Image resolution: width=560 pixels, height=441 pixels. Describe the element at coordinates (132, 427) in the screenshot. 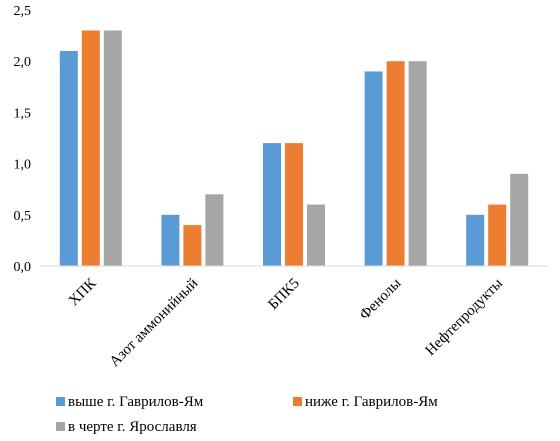

I see `legend-label: в черте г. Ярославля` at that location.